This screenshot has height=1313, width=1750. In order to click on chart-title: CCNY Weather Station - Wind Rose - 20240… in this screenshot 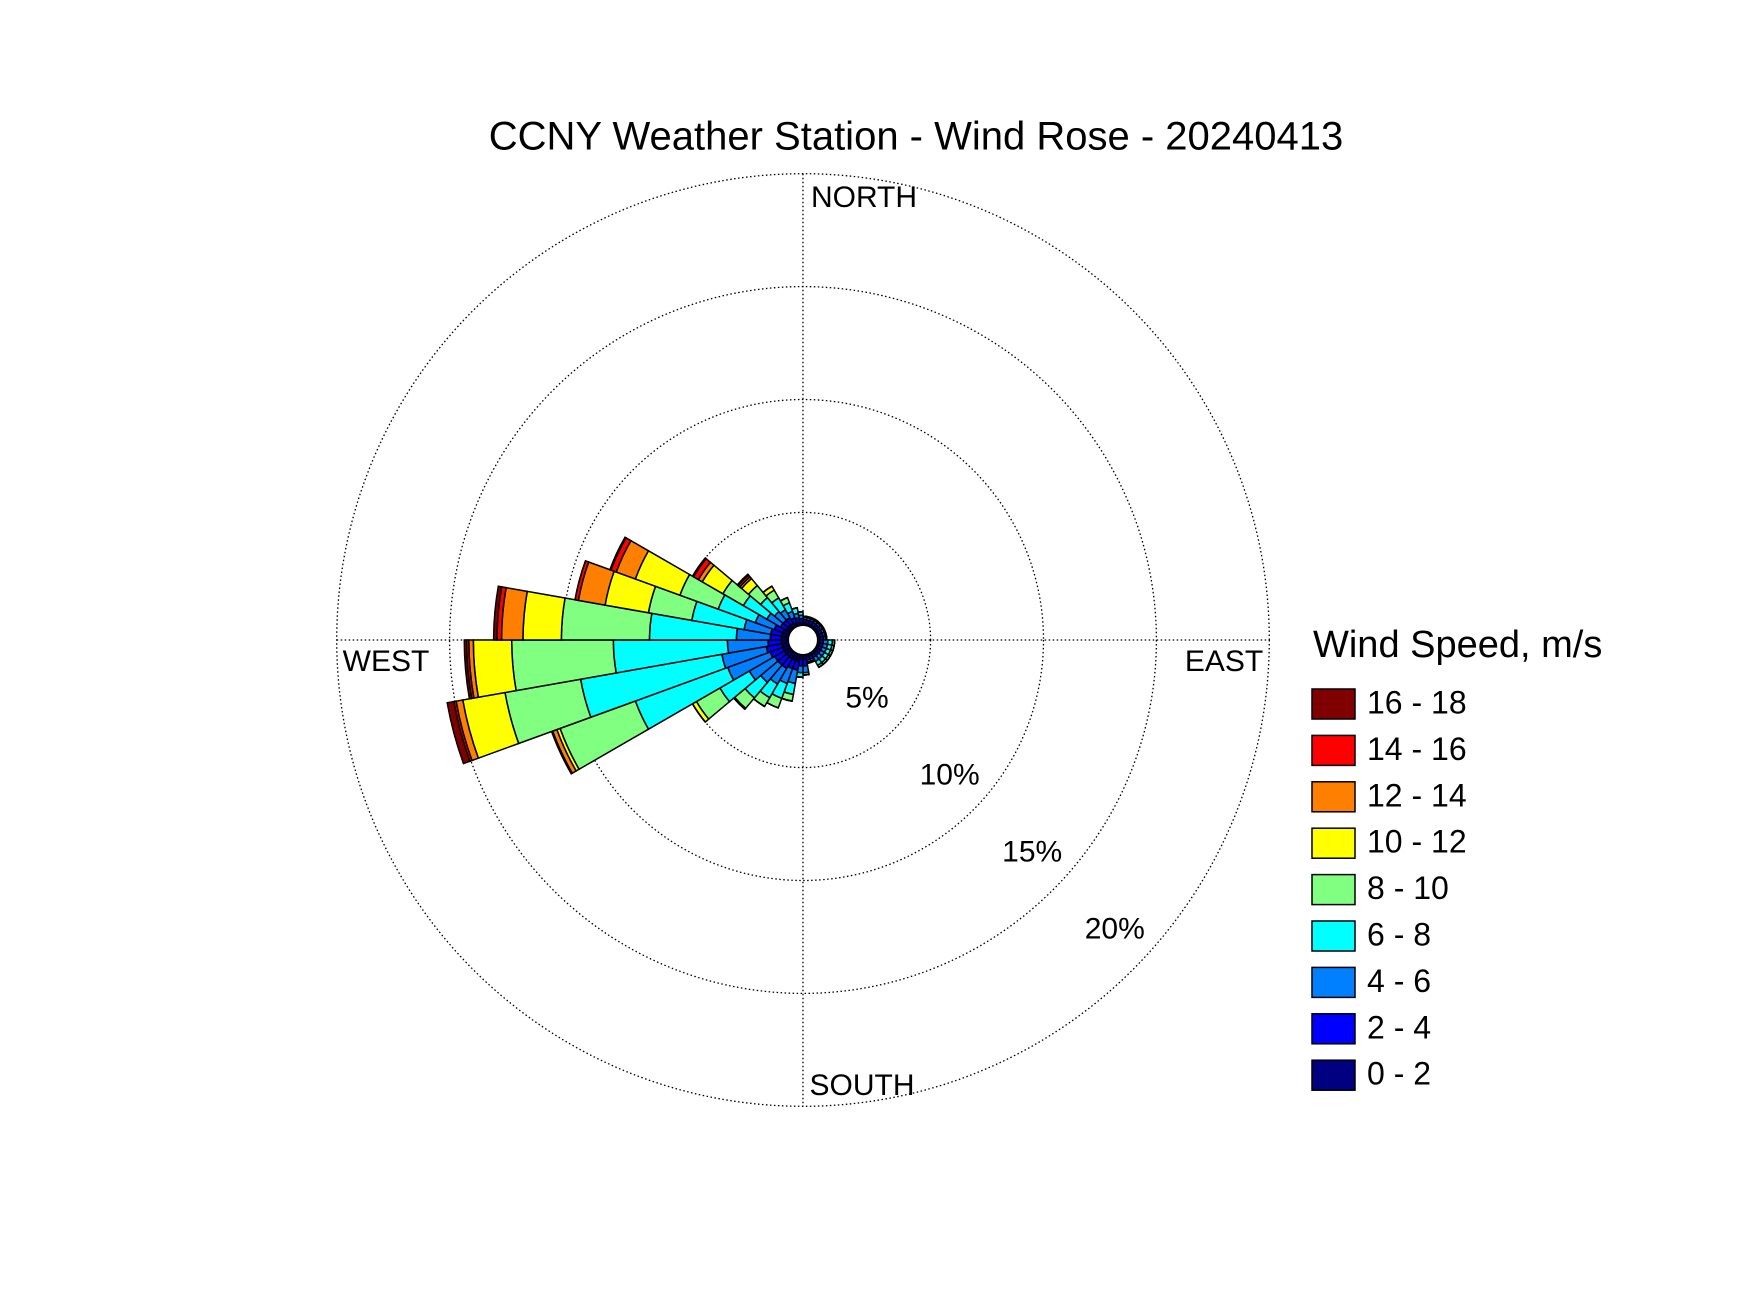, I will do `click(916, 137)`.